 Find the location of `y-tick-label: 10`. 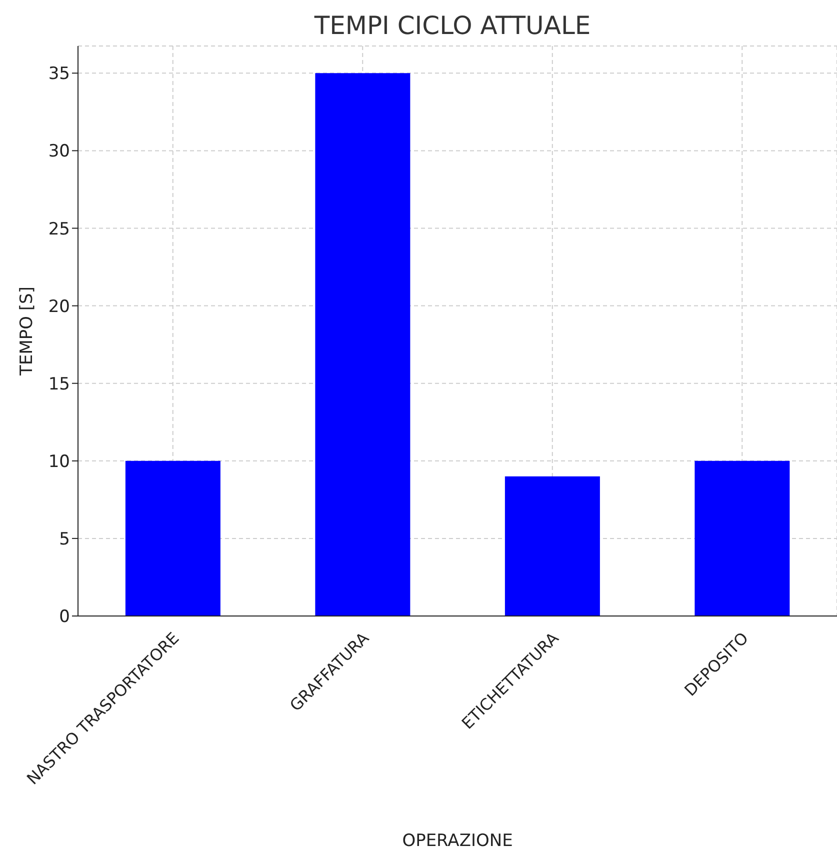

y-tick-label: 10 is located at coordinates (59, 462).